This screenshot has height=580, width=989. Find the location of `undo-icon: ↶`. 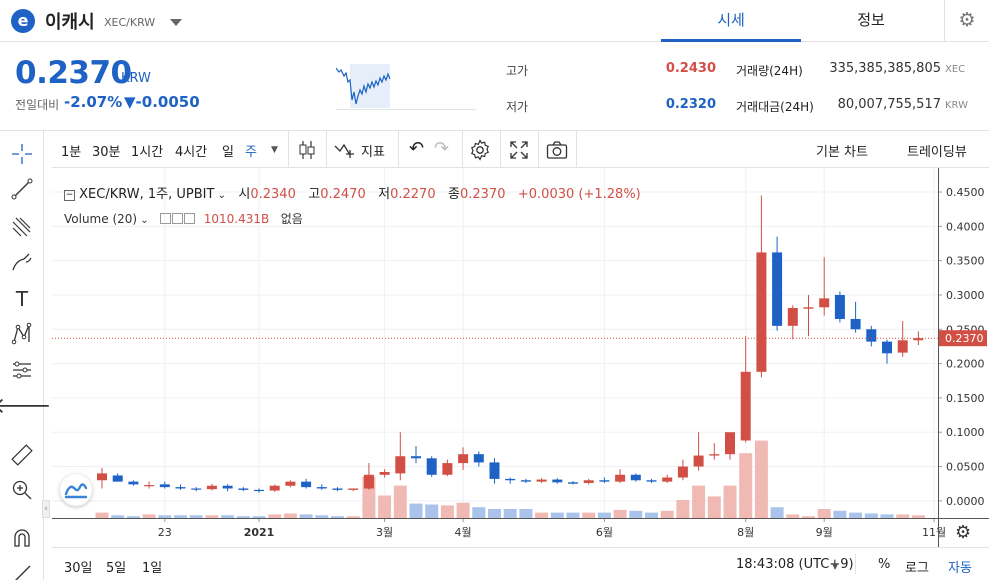

undo-icon: ↶ is located at coordinates (417, 148).